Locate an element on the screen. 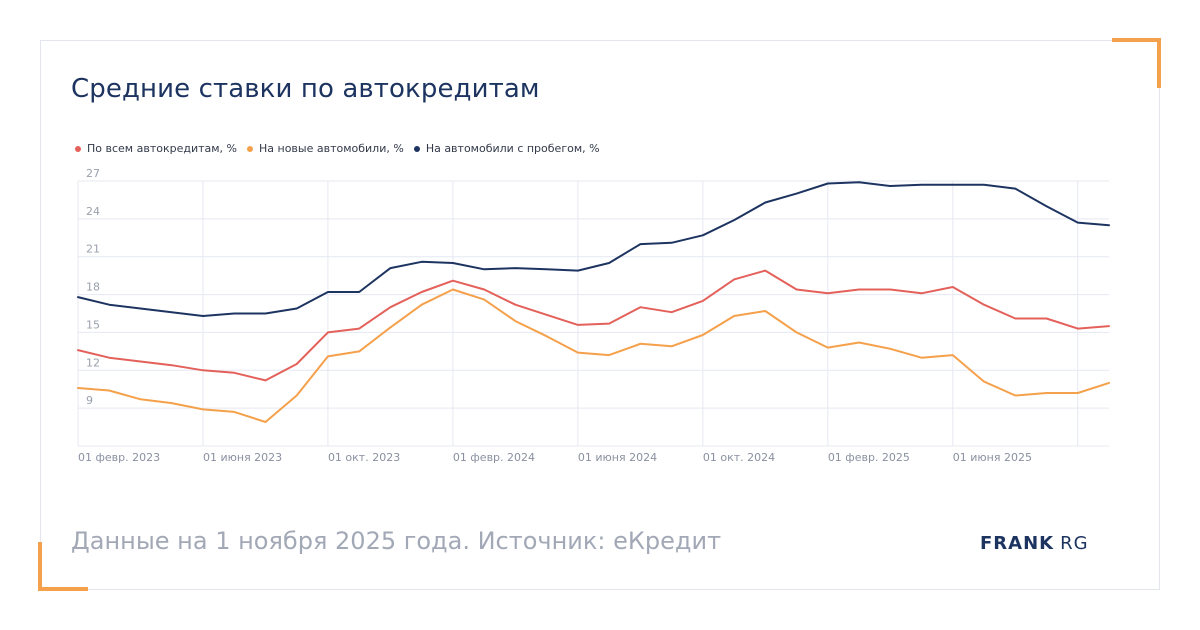 The height and width of the screenshot is (630, 1200). corner-accent-bottom-left is located at coordinates (63, 589).